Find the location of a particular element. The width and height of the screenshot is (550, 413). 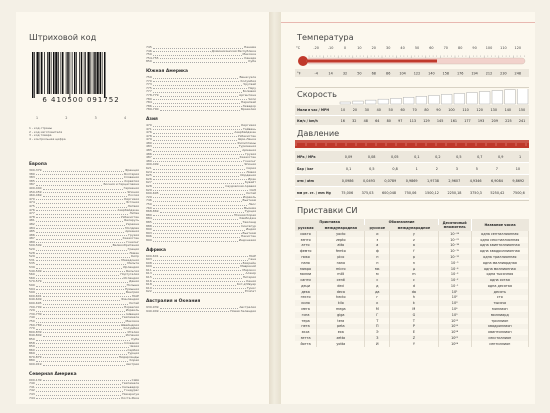

pressure-value: 9,8692 is located at coordinates (518, 180).